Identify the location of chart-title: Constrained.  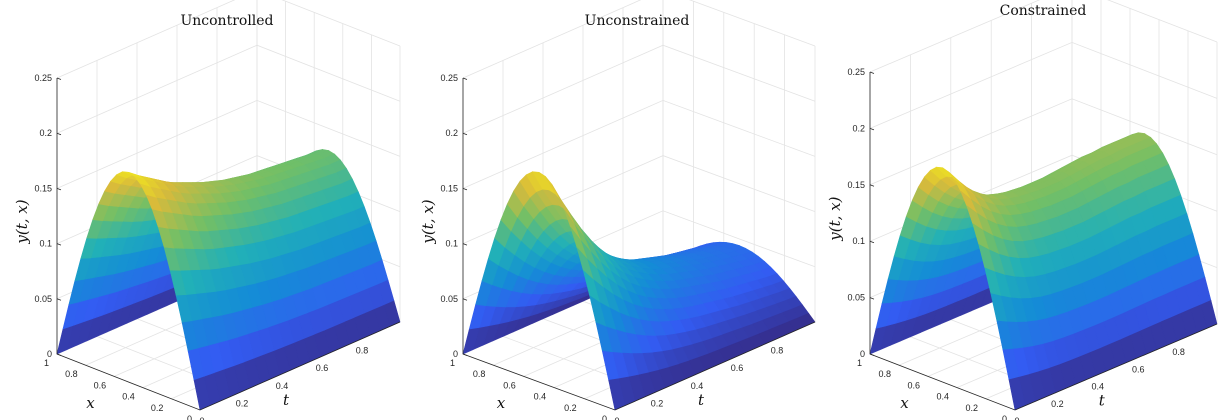
(1043, 11).